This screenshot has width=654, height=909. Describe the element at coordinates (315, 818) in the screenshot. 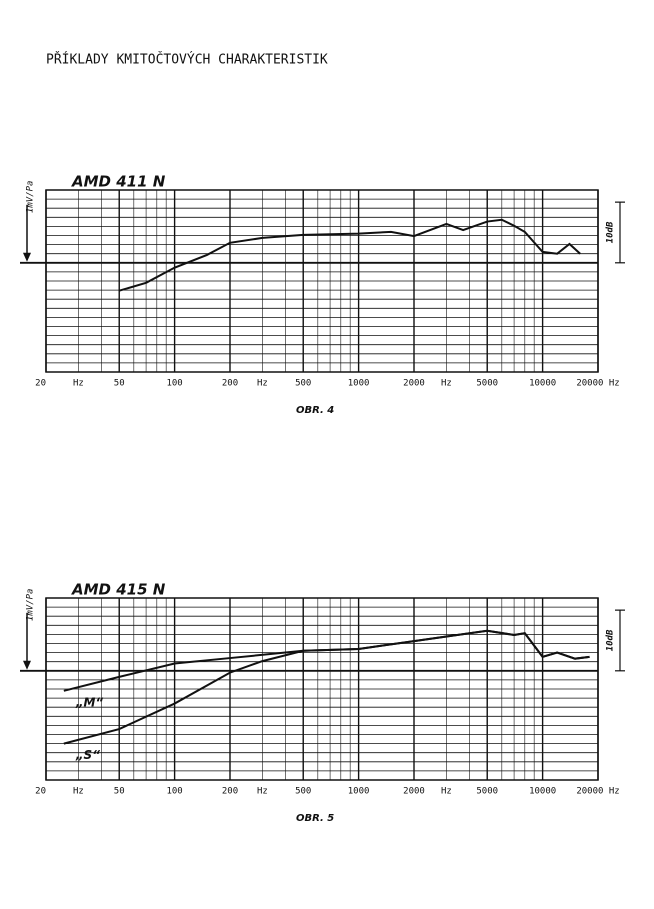

I see `caption: OBR. 5` at that location.